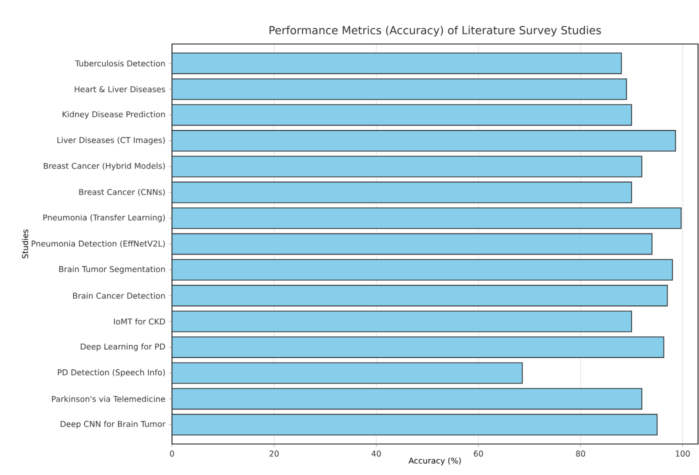  I want to click on x-tick-label: 40, so click(376, 453).